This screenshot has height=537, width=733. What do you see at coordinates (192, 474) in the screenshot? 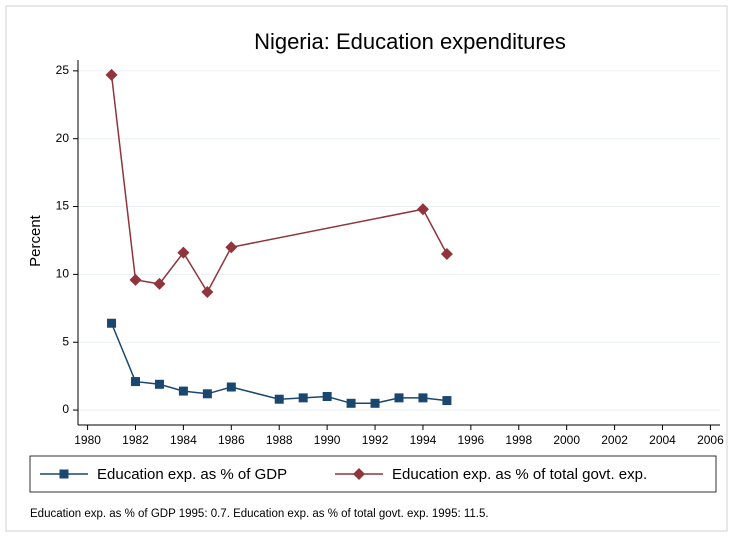
I see `legend-label: Education exp. as % of GDP` at bounding box center [192, 474].